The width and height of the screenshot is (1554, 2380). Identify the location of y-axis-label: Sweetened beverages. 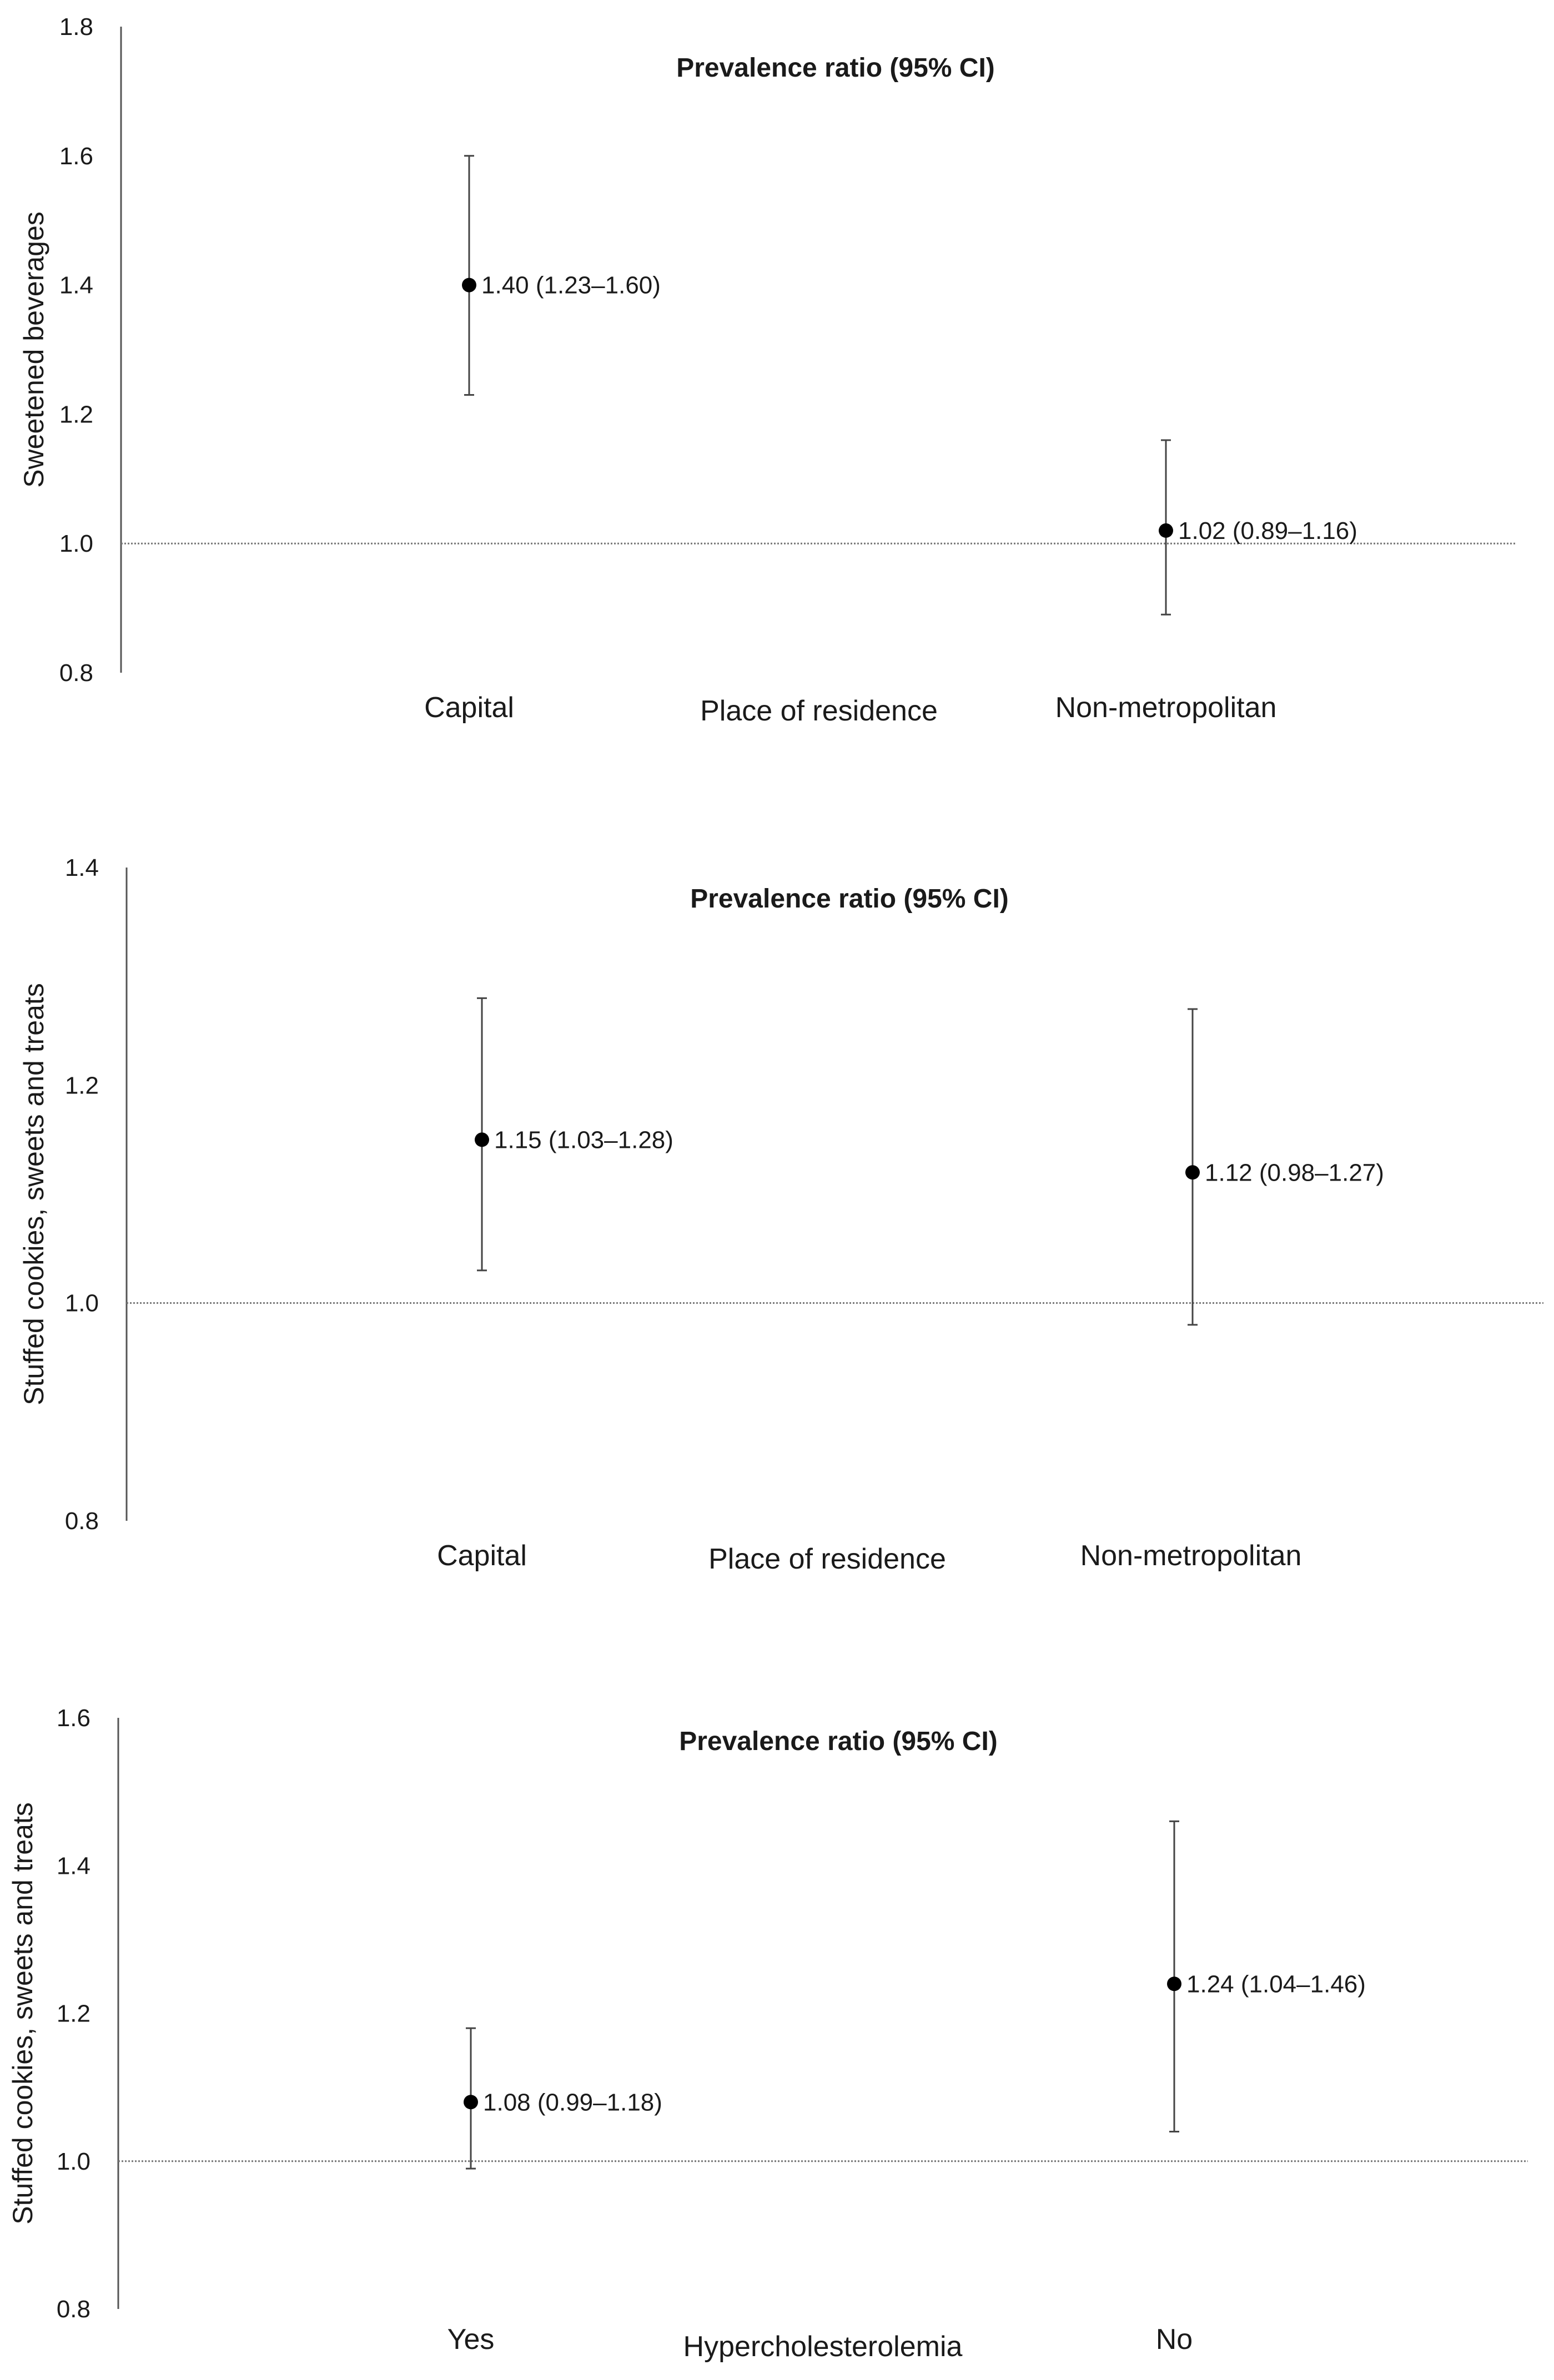
(33, 349).